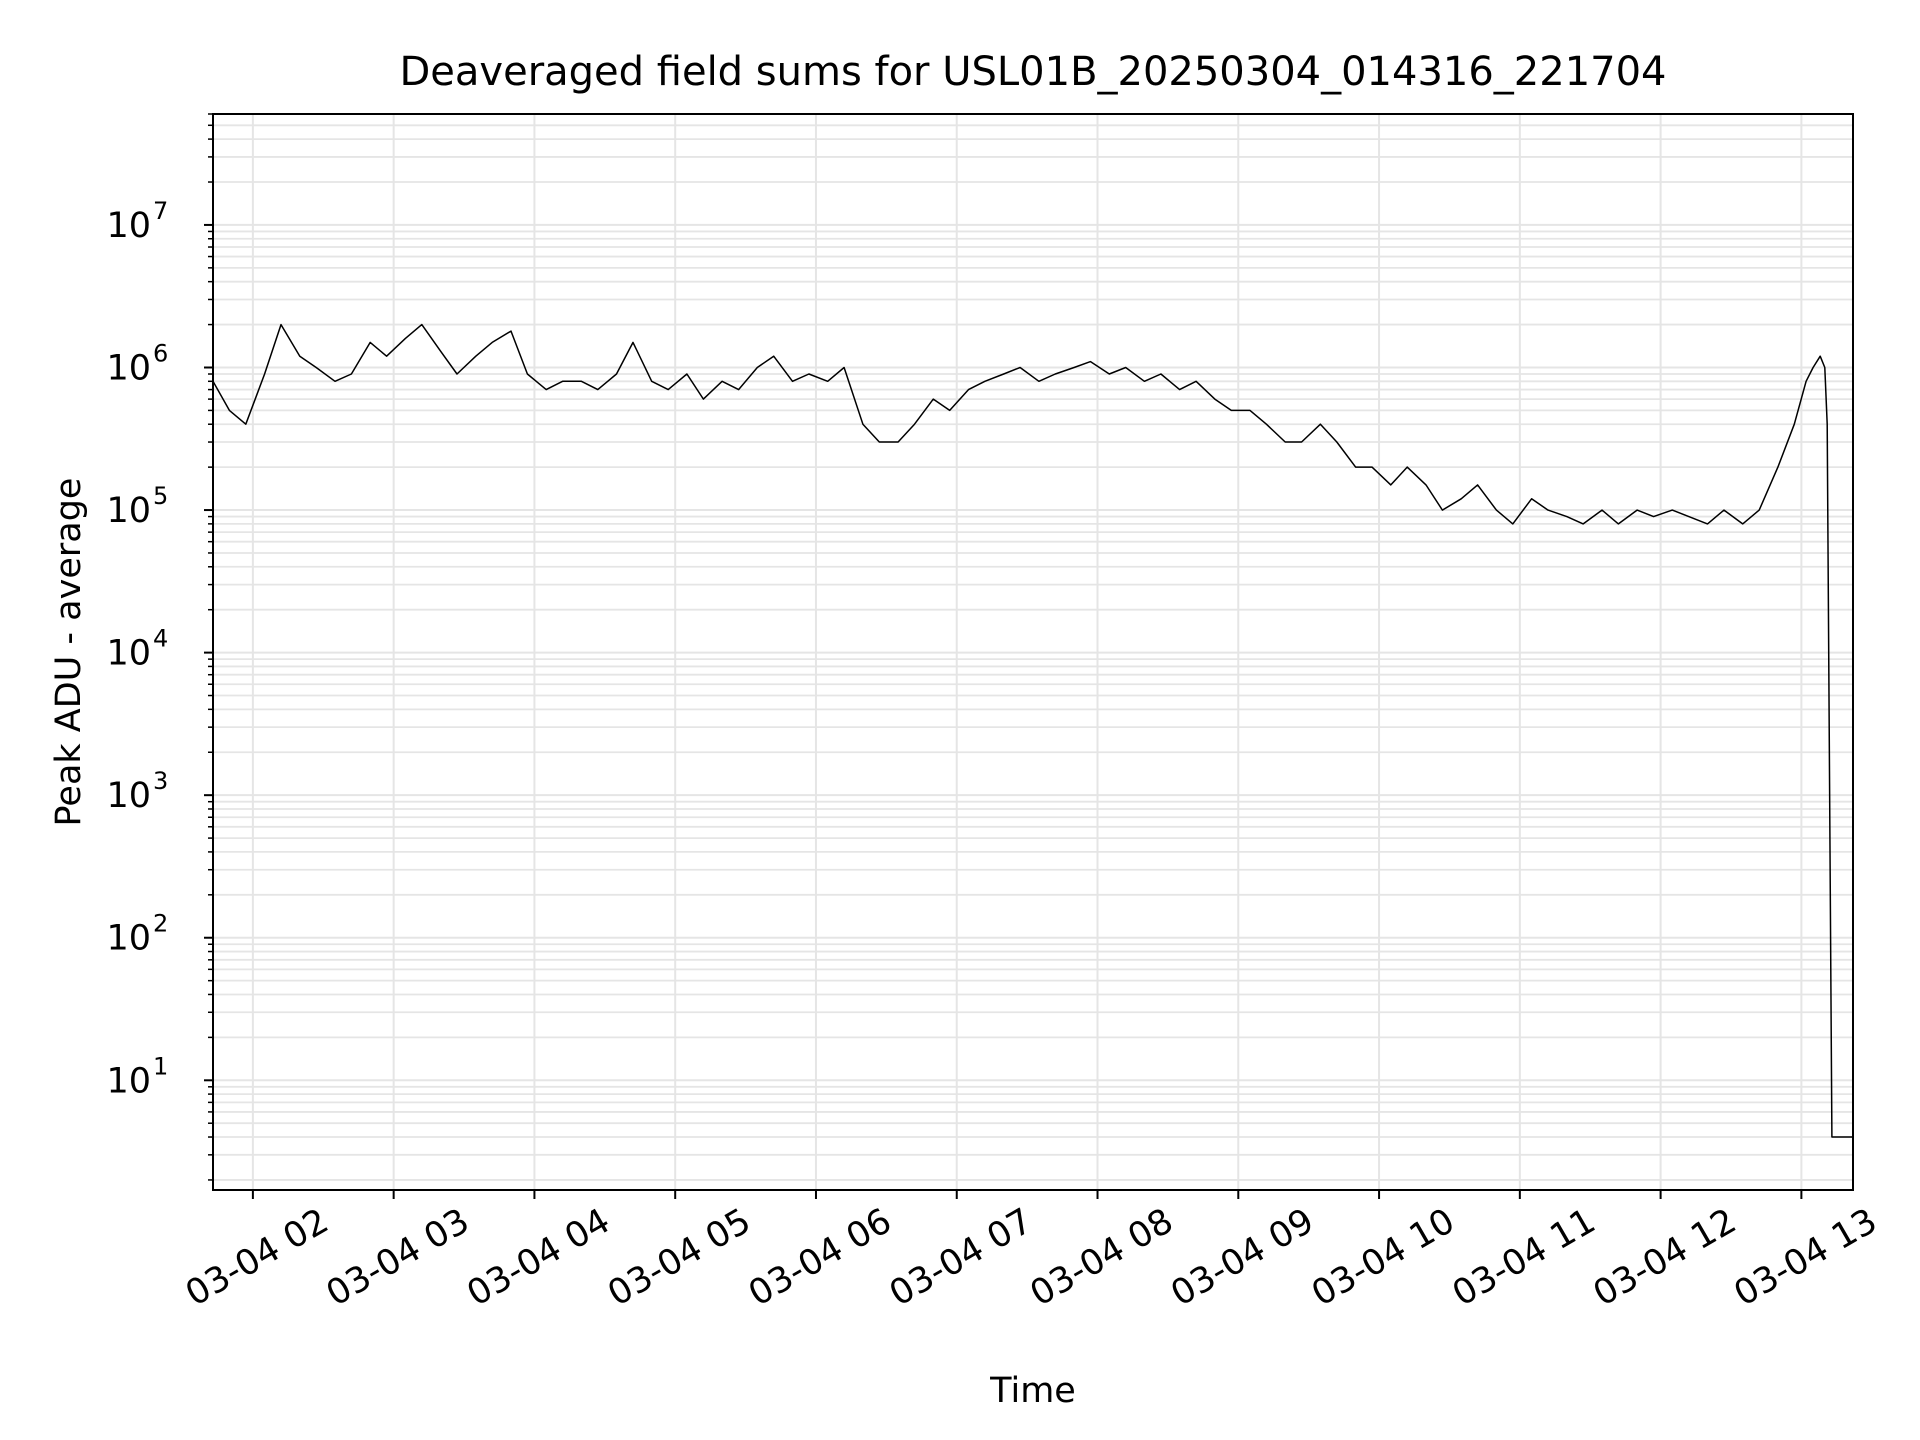 This screenshot has width=1920, height=1440. What do you see at coordinates (398, 1257) in the screenshot?
I see `x-tick-label: 03-04 03` at bounding box center [398, 1257].